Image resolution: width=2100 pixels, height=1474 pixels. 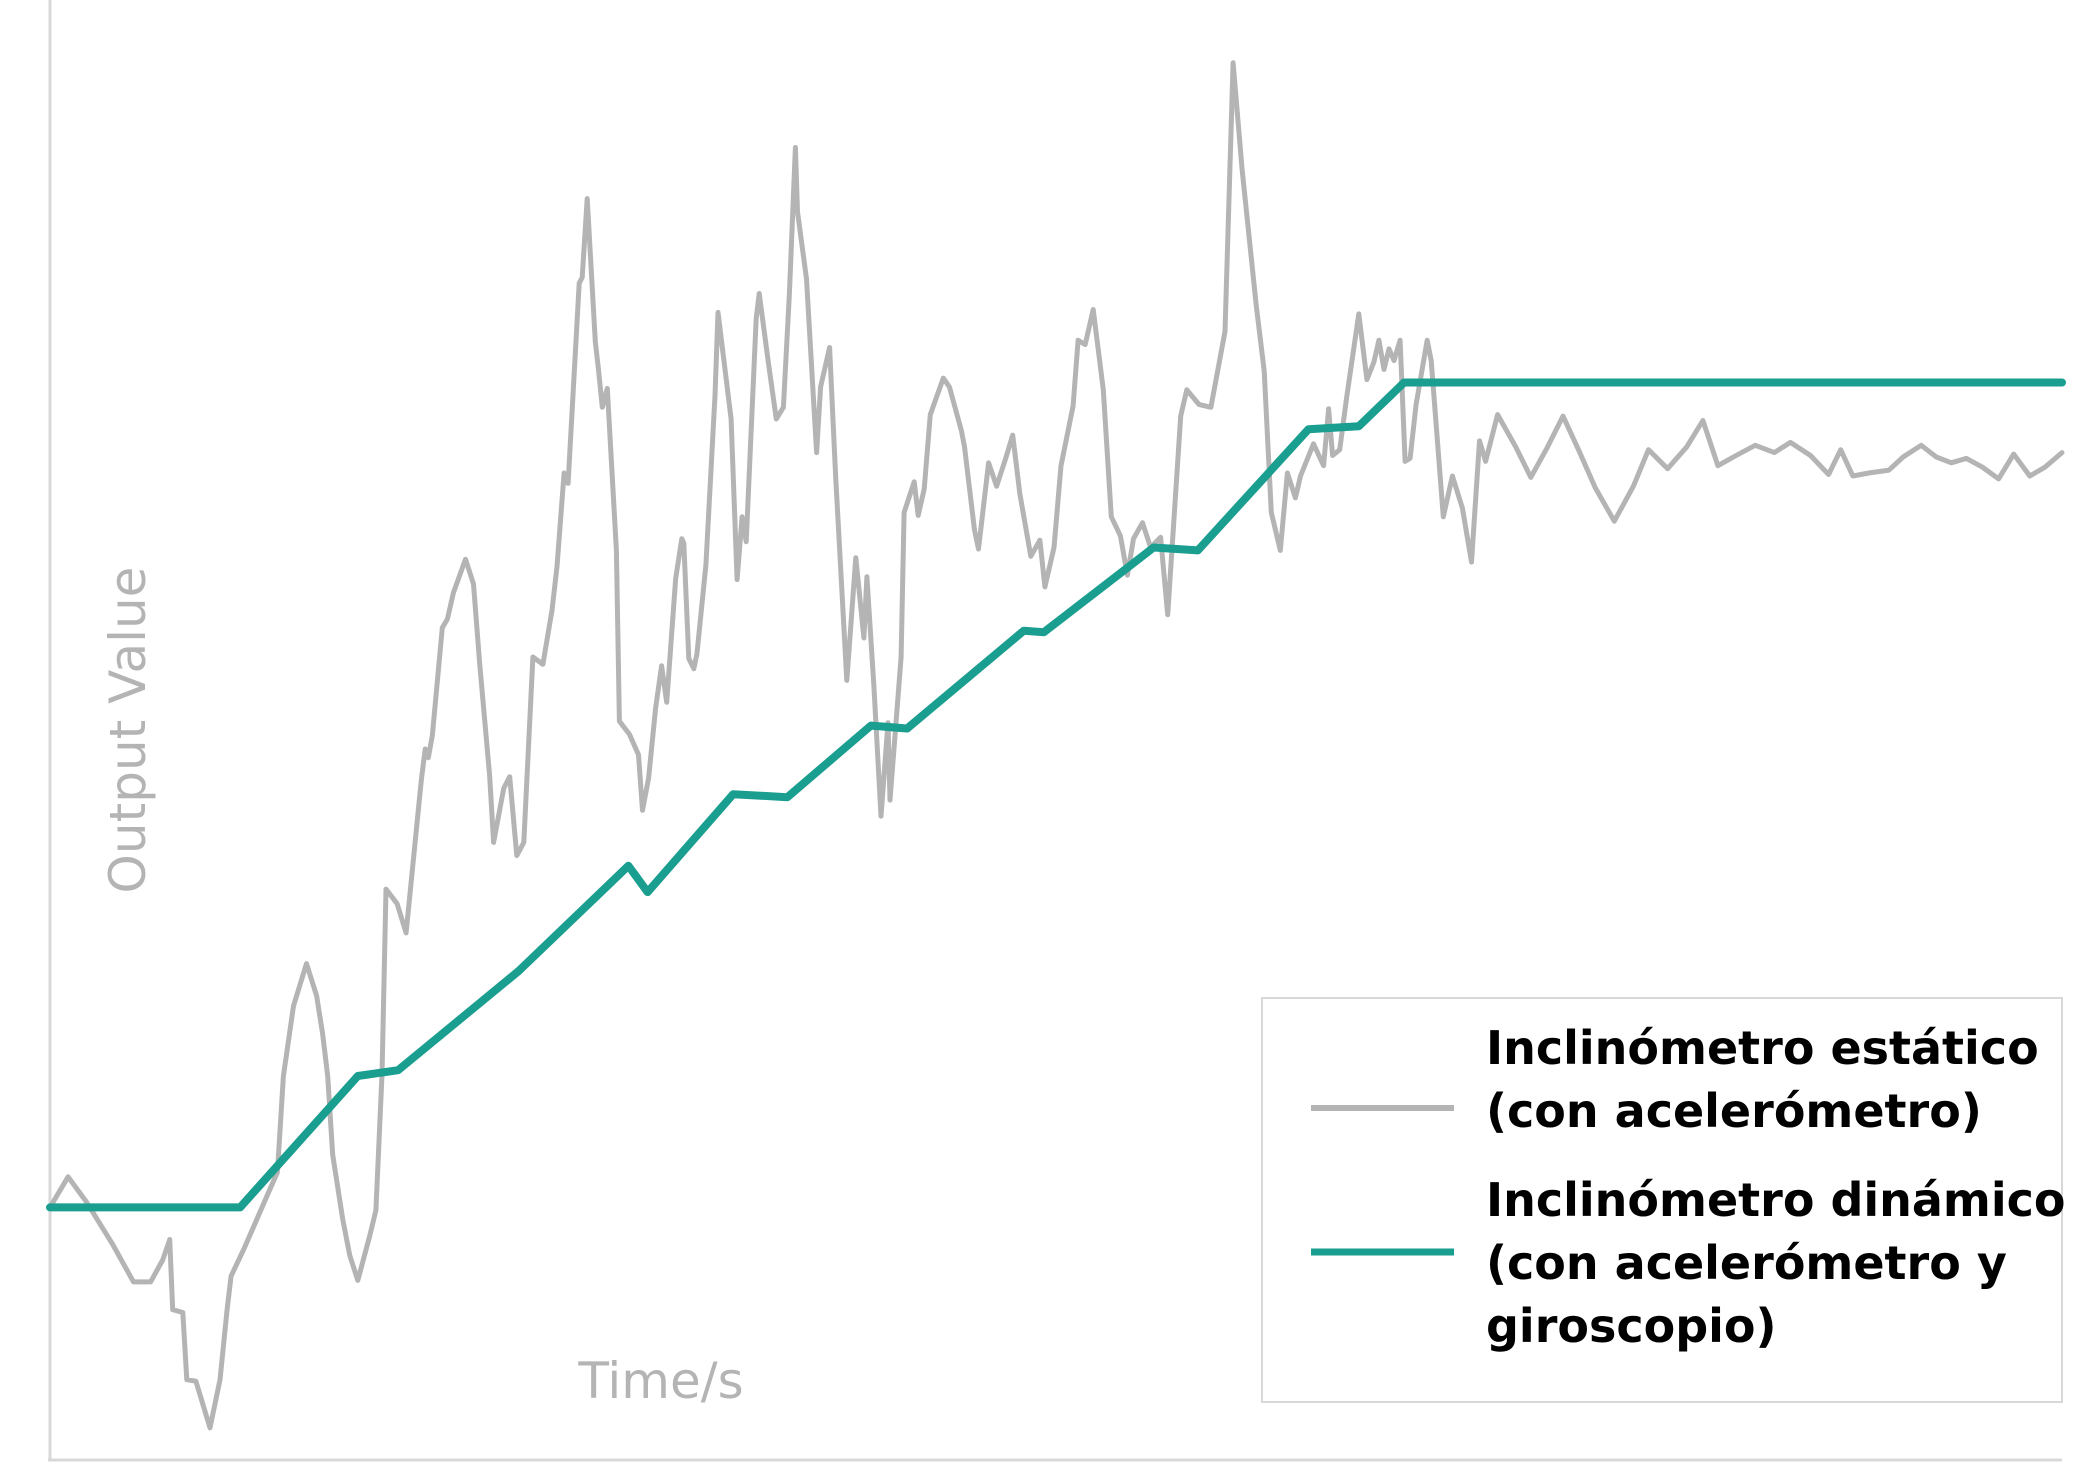 What do you see at coordinates (1631, 1326) in the screenshot?
I see `legend-label-line: giroscopio)` at bounding box center [1631, 1326].